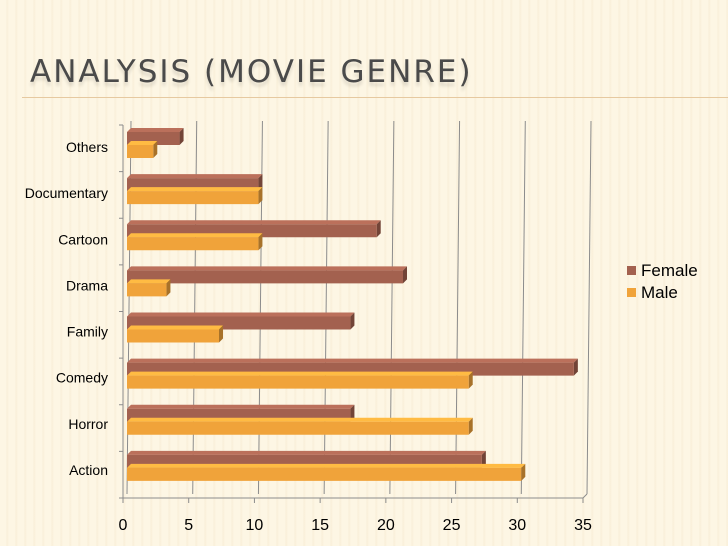 The height and width of the screenshot is (546, 728). I want to click on category-label-horror: Horror, so click(88, 424).